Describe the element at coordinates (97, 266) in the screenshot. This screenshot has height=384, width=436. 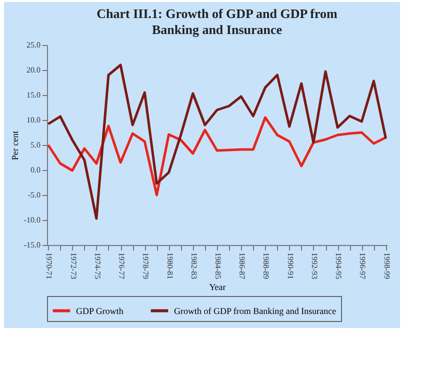
I see `x-tick-label: 1974-75` at that location.